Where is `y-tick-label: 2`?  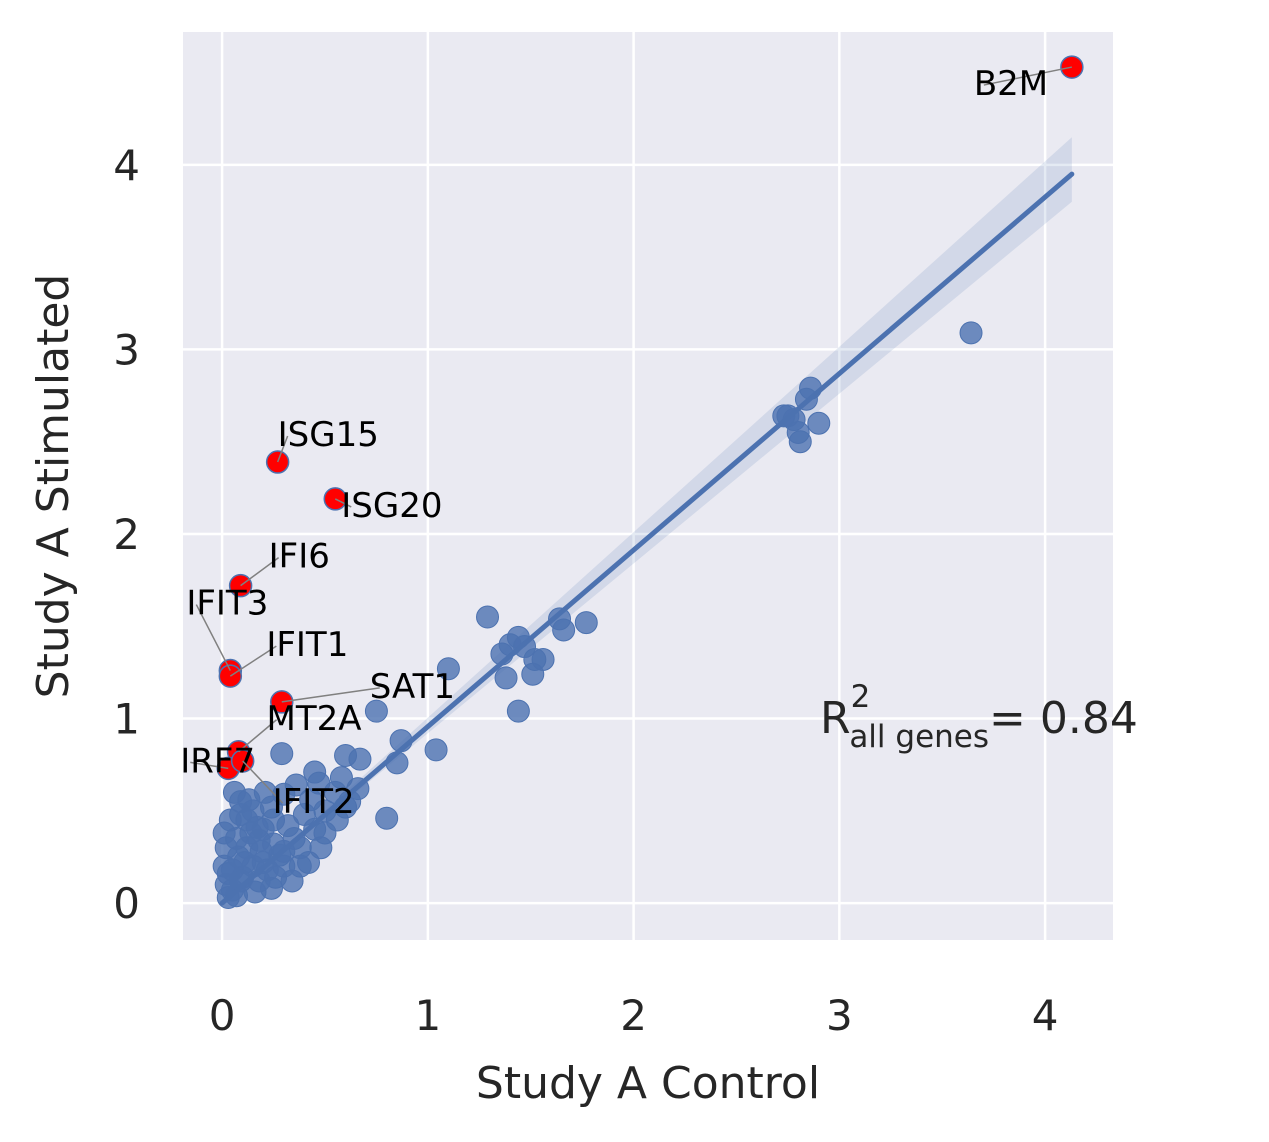
y-tick-label: 2 is located at coordinates (126, 534).